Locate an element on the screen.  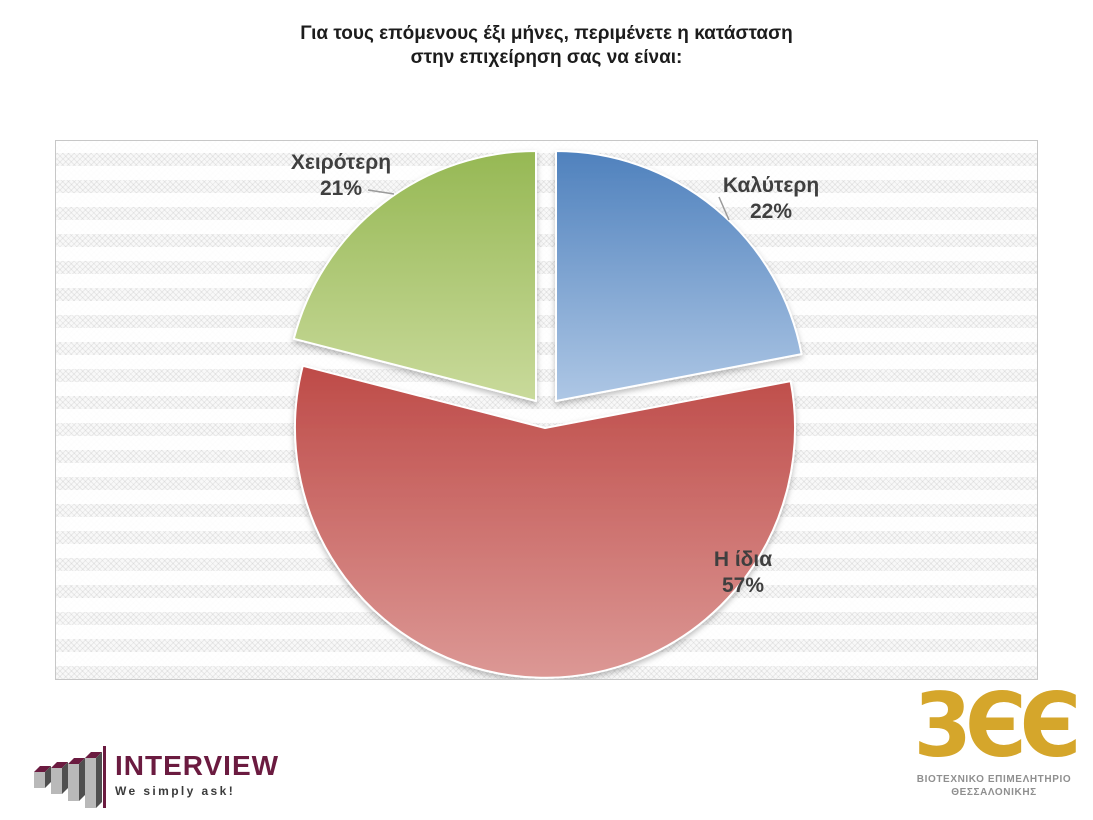
bee-logo: 3ЄЄ ΒΙΟΤΕΧΝΙΚΟ ΕΠΙΜΕΛΗΤΗΡΙΟ ΘΕΣΣΑΛΟΝΙΚΗΣ is located at coordinates (994, 736).